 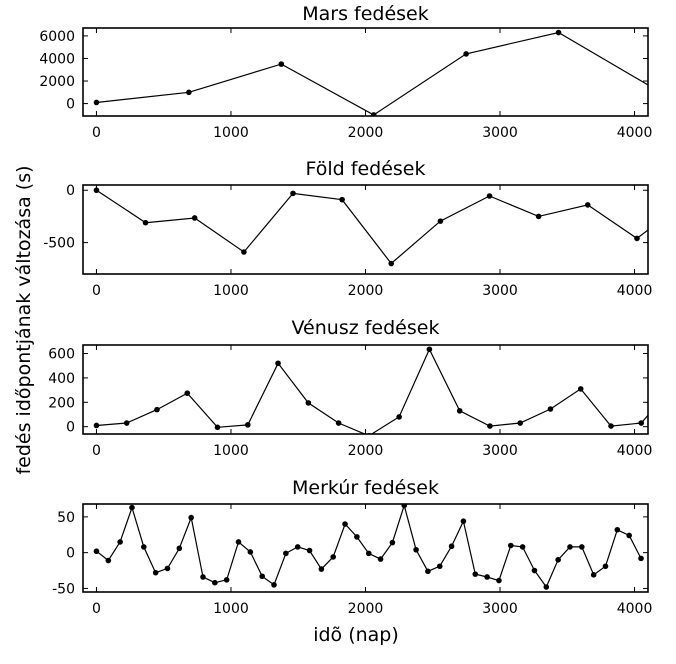 I want to click on y-tick-label: -500, so click(x=59, y=244).